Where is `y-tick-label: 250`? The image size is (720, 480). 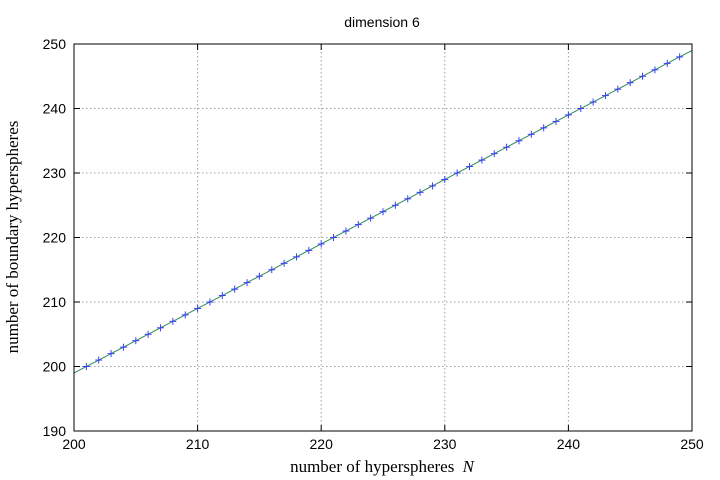 y-tick-label: 250 is located at coordinates (55, 44).